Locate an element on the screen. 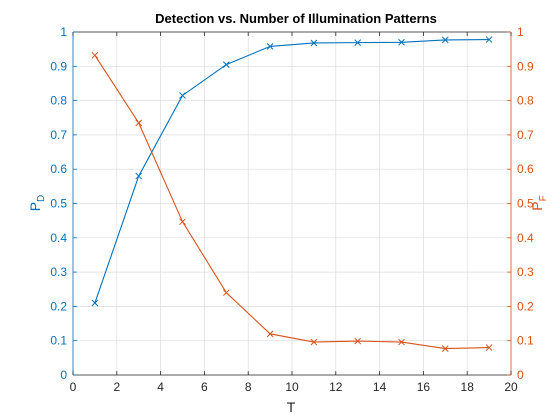  x-axis-title: T is located at coordinates (291, 407).